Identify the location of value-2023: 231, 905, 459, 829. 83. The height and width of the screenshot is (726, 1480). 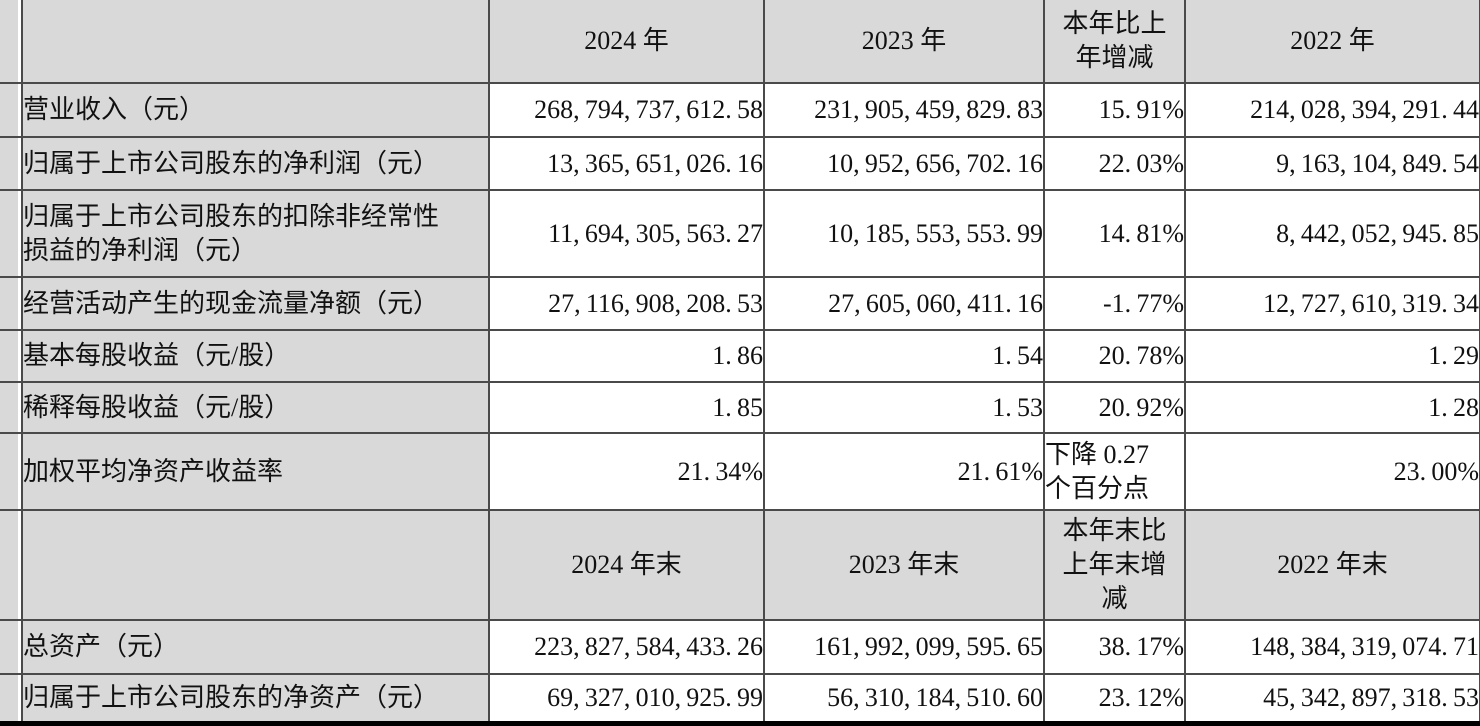
(904, 110).